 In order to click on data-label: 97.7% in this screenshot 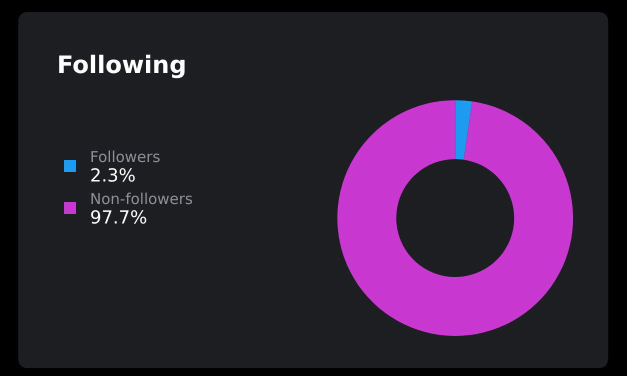, I will do `click(119, 218)`.